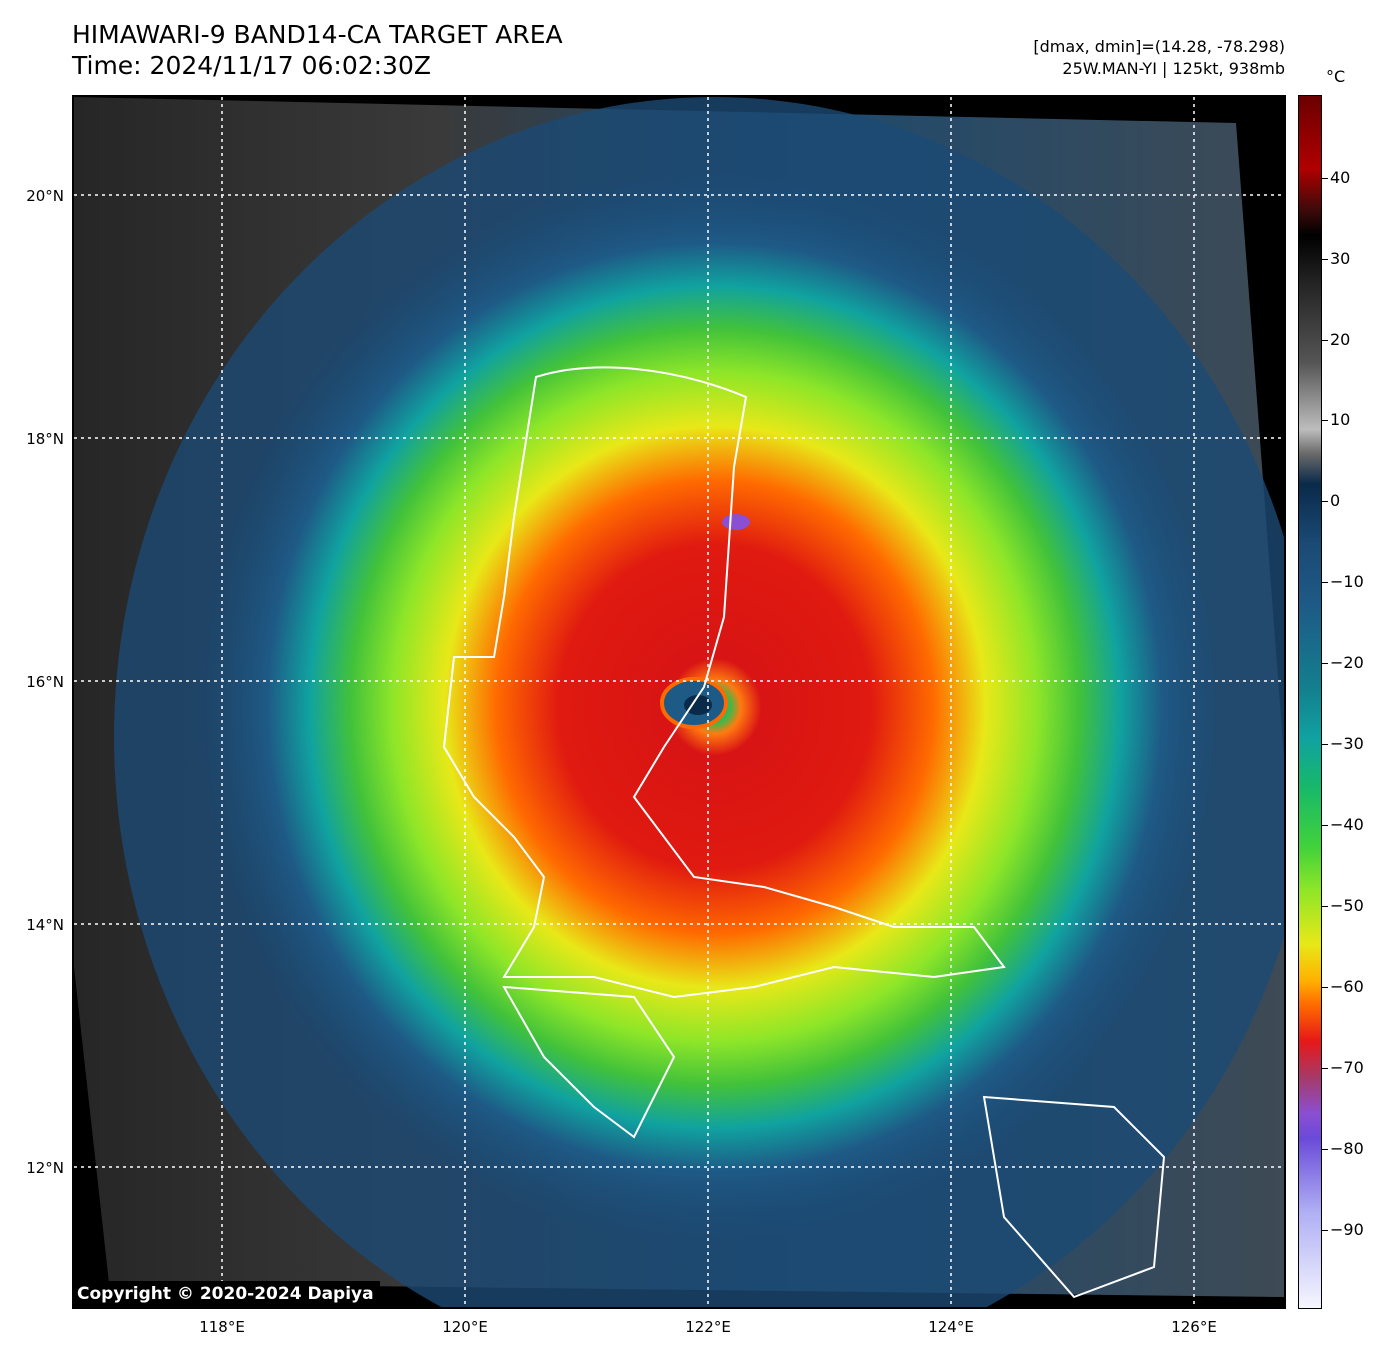  What do you see at coordinates (1340, 339) in the screenshot?
I see `colorbar-label-20: 20` at bounding box center [1340, 339].